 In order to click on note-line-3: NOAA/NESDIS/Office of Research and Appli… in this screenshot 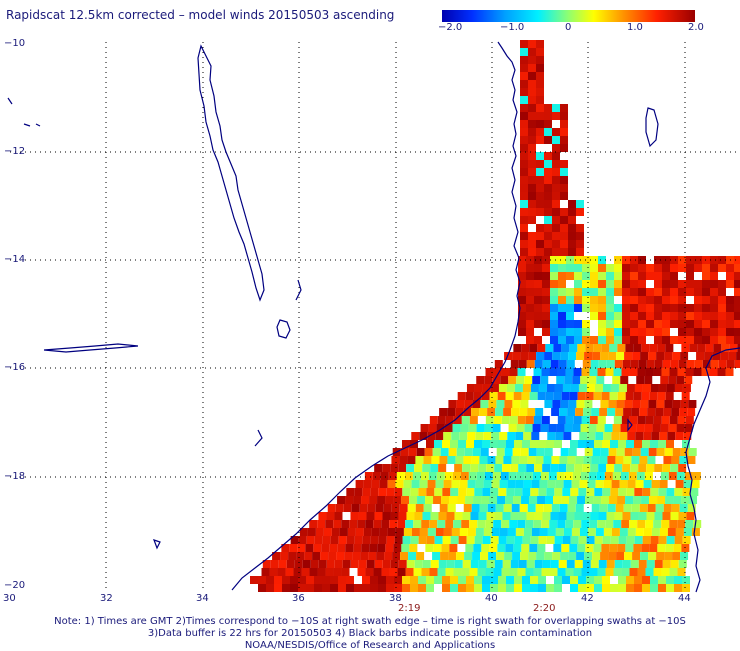, I will do `click(370, 645)`.